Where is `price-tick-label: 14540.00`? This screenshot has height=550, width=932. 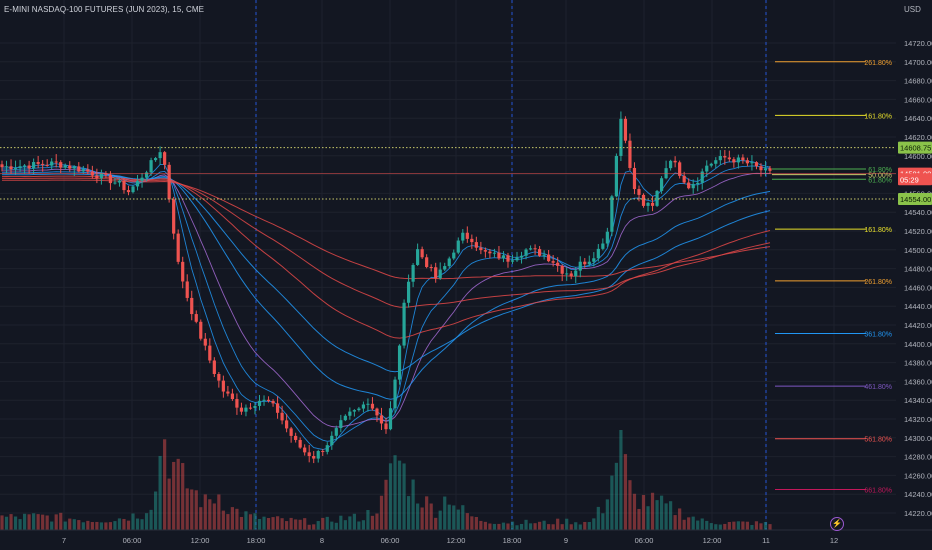
price-tick-label: 14540.00 is located at coordinates (918, 212).